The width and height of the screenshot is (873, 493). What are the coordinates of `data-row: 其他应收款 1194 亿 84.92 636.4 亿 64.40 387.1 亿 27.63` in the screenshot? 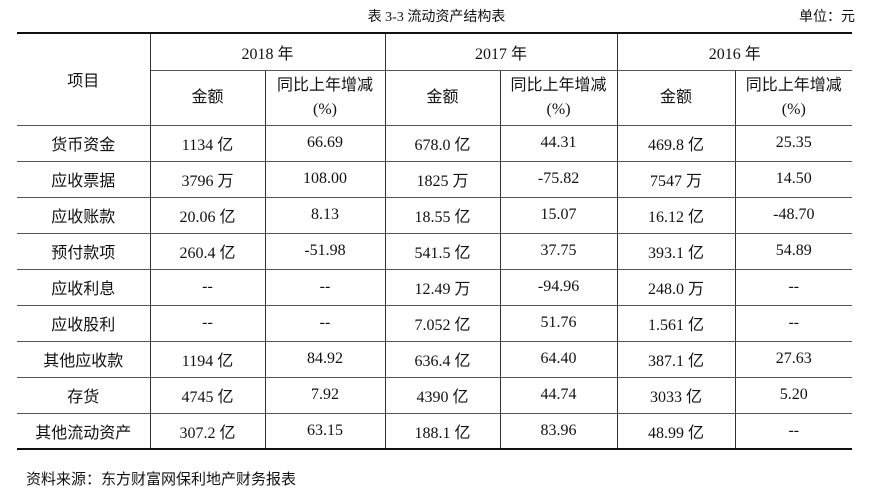 It's located at (435, 359).